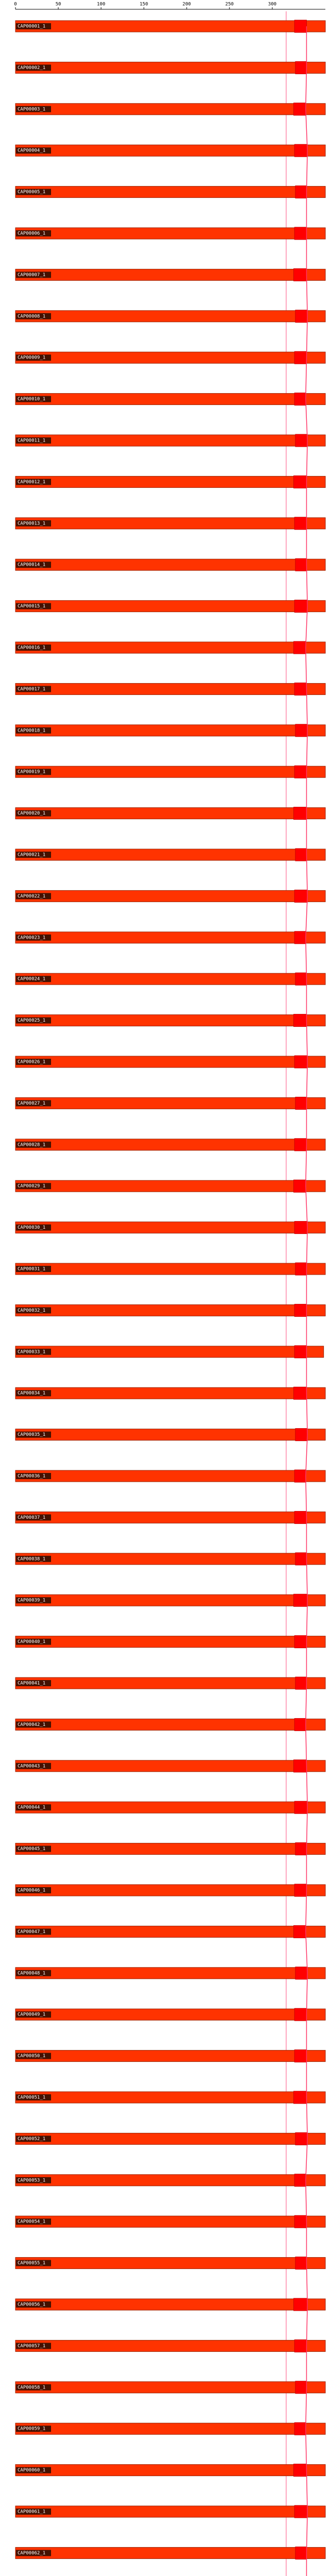 The image size is (330, 2576). What do you see at coordinates (31, 565) in the screenshot?
I see `sequence-label: CAP00014_1` at bounding box center [31, 565].